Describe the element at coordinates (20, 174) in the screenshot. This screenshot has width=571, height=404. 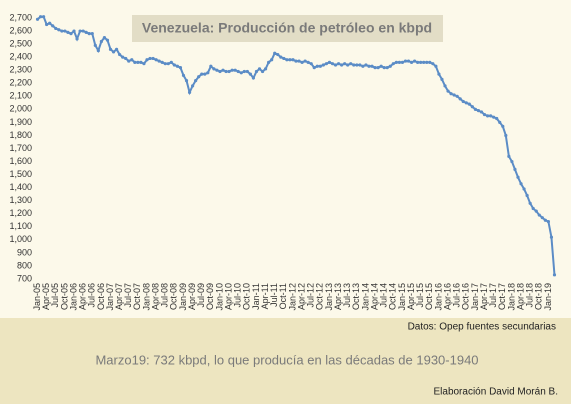
I see `y-tick-label: 1,500` at that location.